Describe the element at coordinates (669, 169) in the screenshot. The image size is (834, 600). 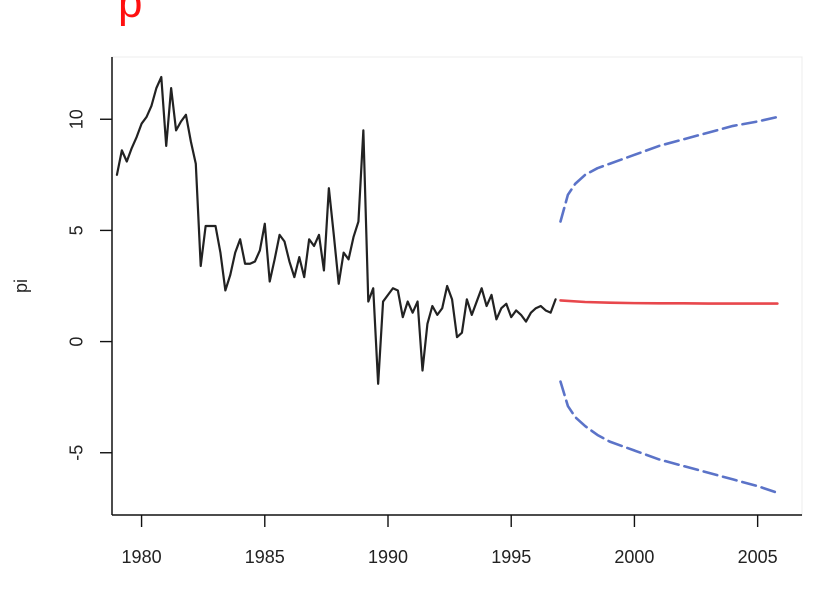
I see `upper-forecast-interval-line` at that location.